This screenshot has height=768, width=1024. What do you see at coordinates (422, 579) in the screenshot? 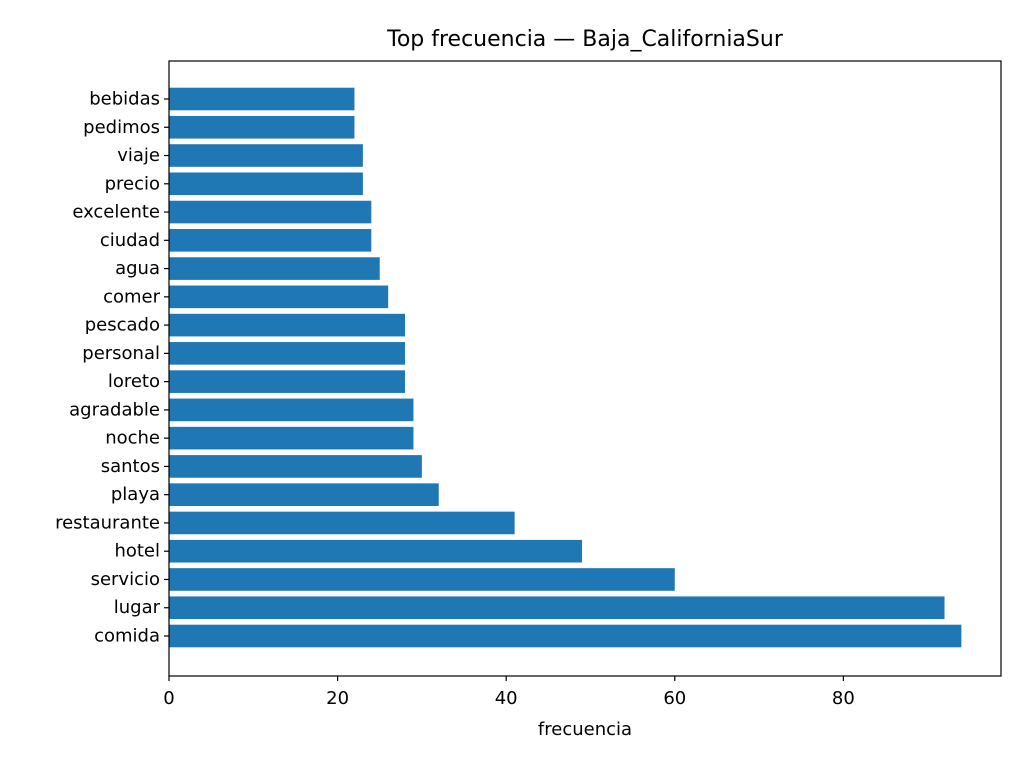
I see `bar-servicio` at bounding box center [422, 579].